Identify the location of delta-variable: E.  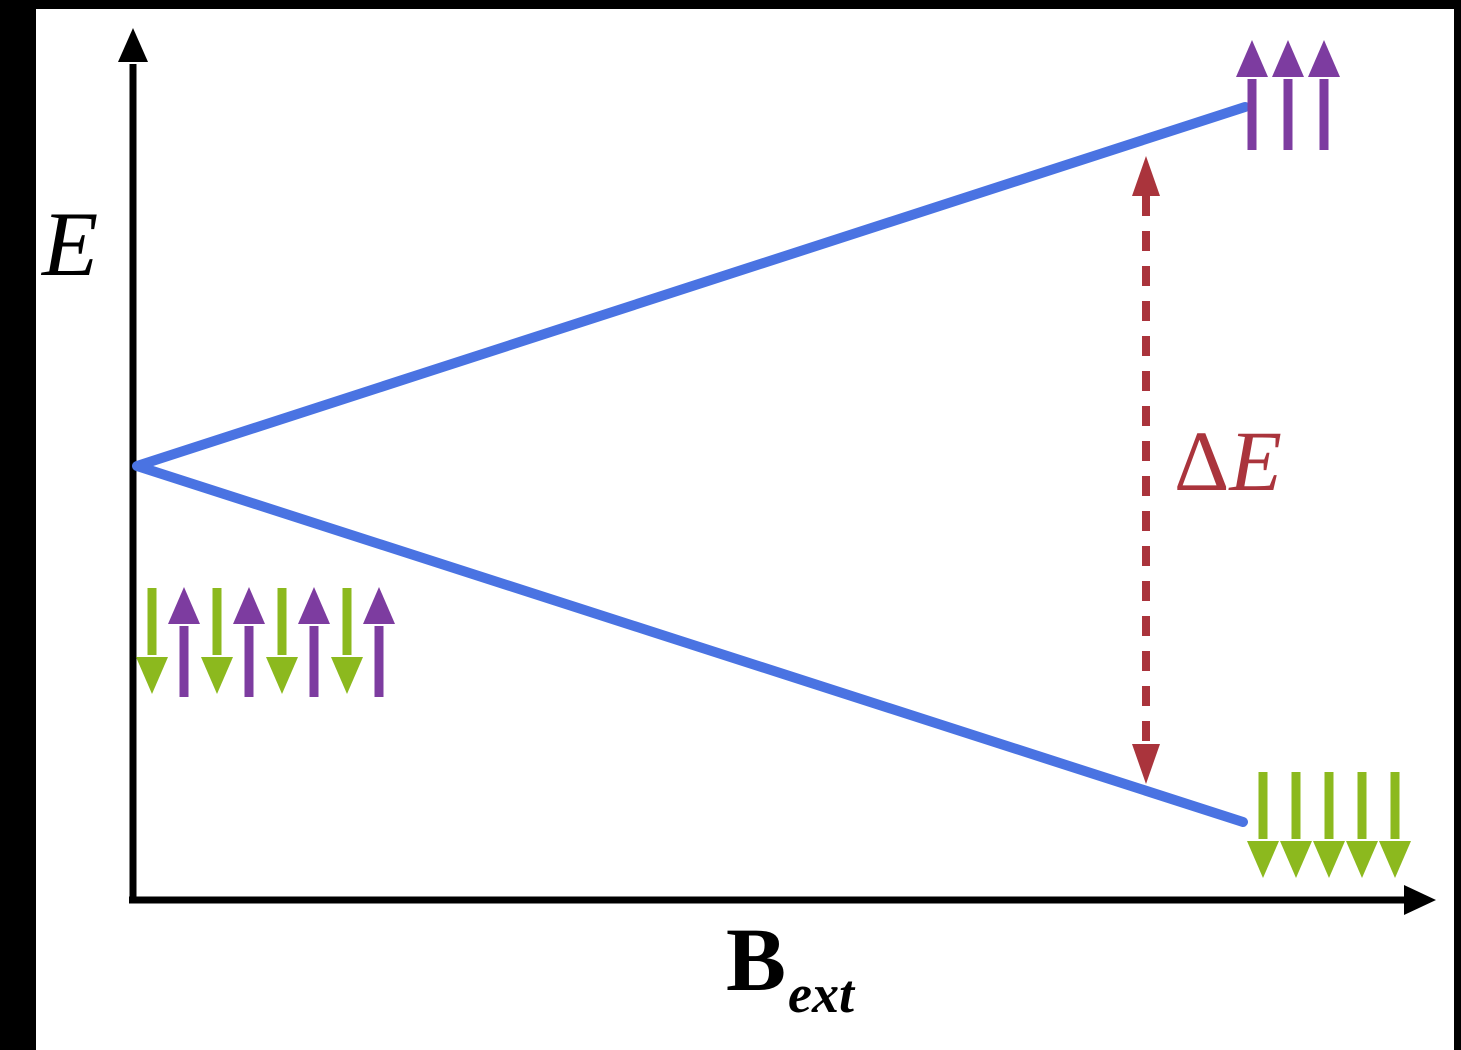
(1255, 461).